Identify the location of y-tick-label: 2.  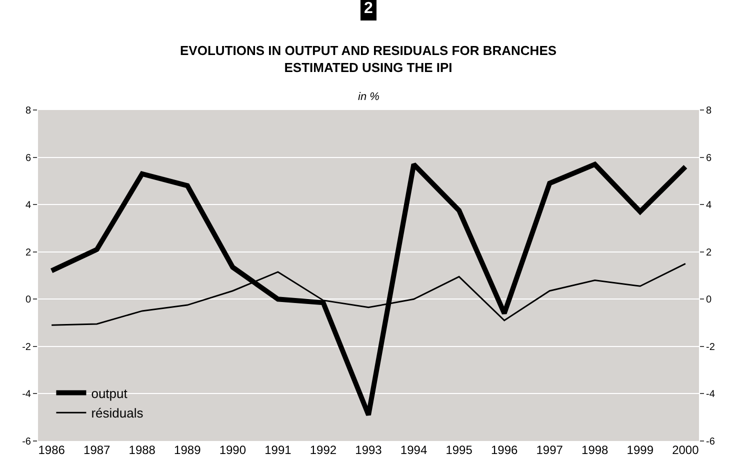
(28, 252).